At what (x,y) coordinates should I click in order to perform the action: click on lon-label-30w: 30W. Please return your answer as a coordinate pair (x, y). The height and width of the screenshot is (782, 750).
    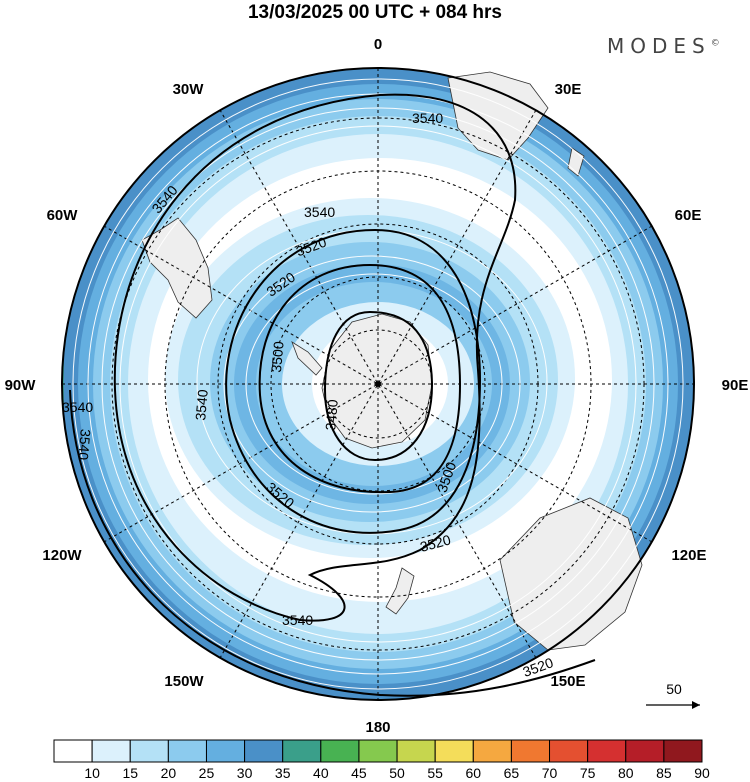
    Looking at the image, I should click on (189, 89).